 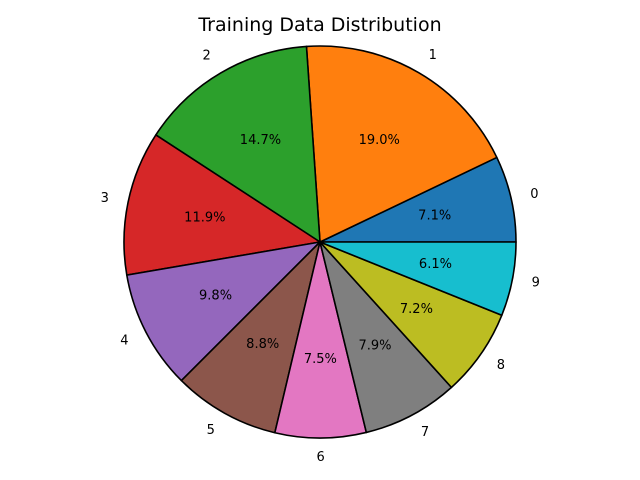 I want to click on pie-value-label-3: 11.9%, so click(x=204, y=218).